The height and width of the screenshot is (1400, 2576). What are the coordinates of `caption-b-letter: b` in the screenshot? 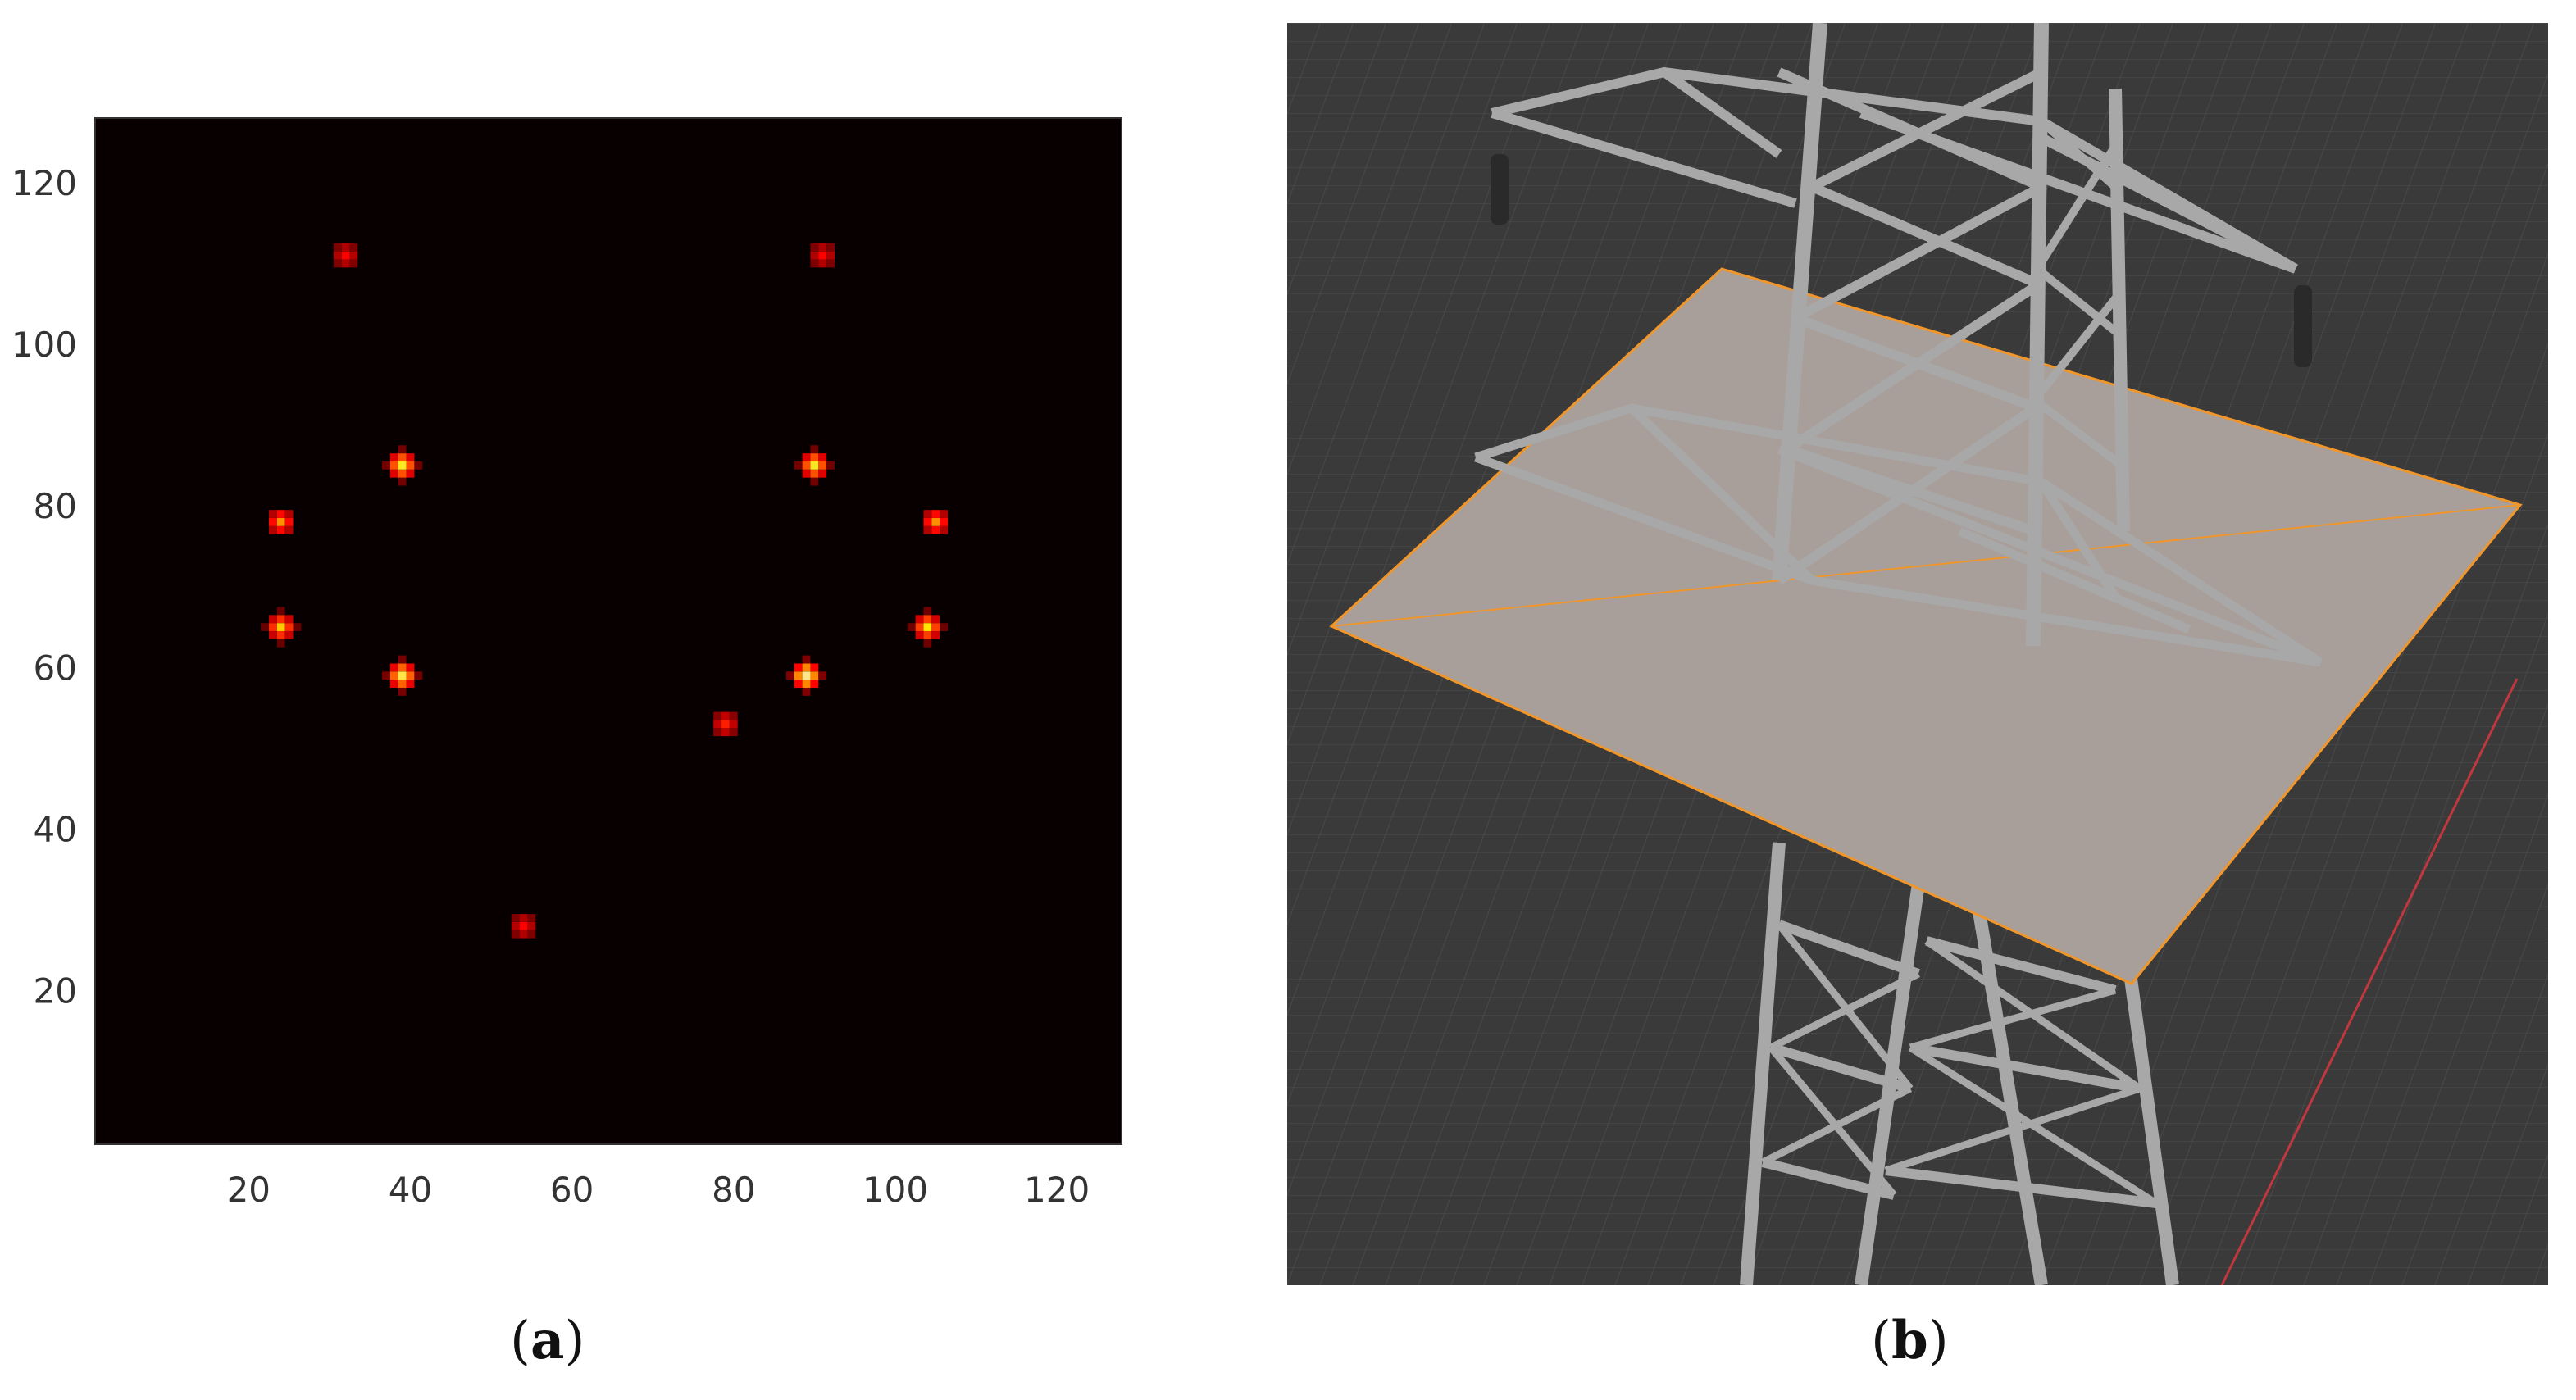 It's located at (1910, 1340).